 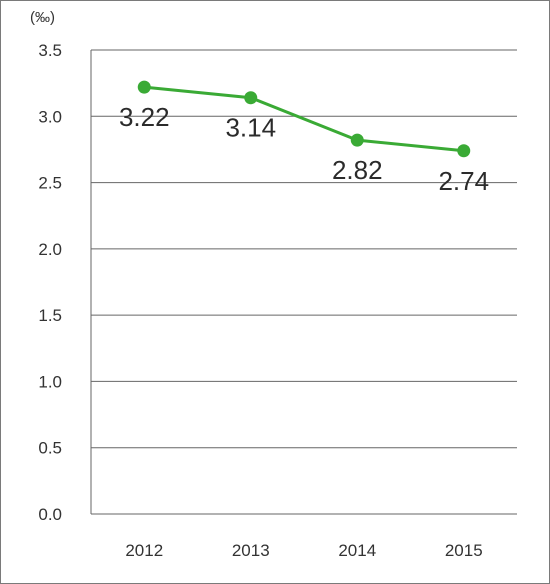 I want to click on series, so click(x=304, y=119).